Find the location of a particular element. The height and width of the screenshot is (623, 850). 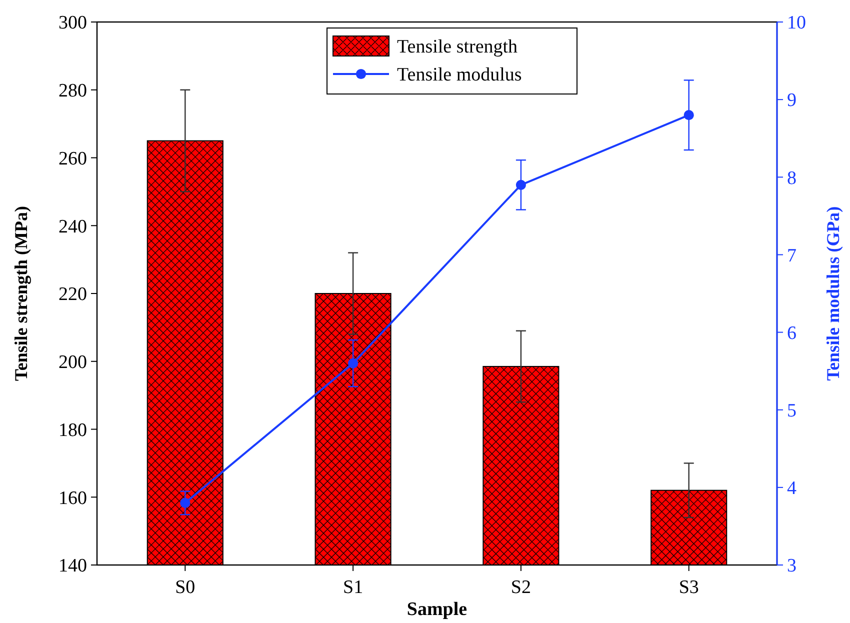

y2-tick-label: 9 is located at coordinates (791, 101).